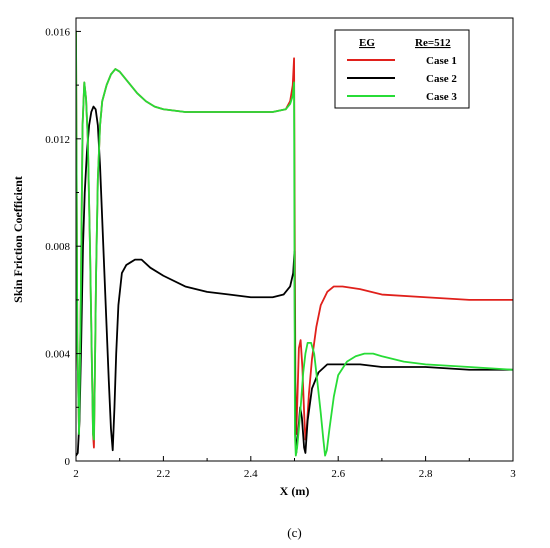 This screenshot has height=548, width=550. What do you see at coordinates (57, 140) in the screenshot?
I see `y-tick-label: 0.012` at bounding box center [57, 140].